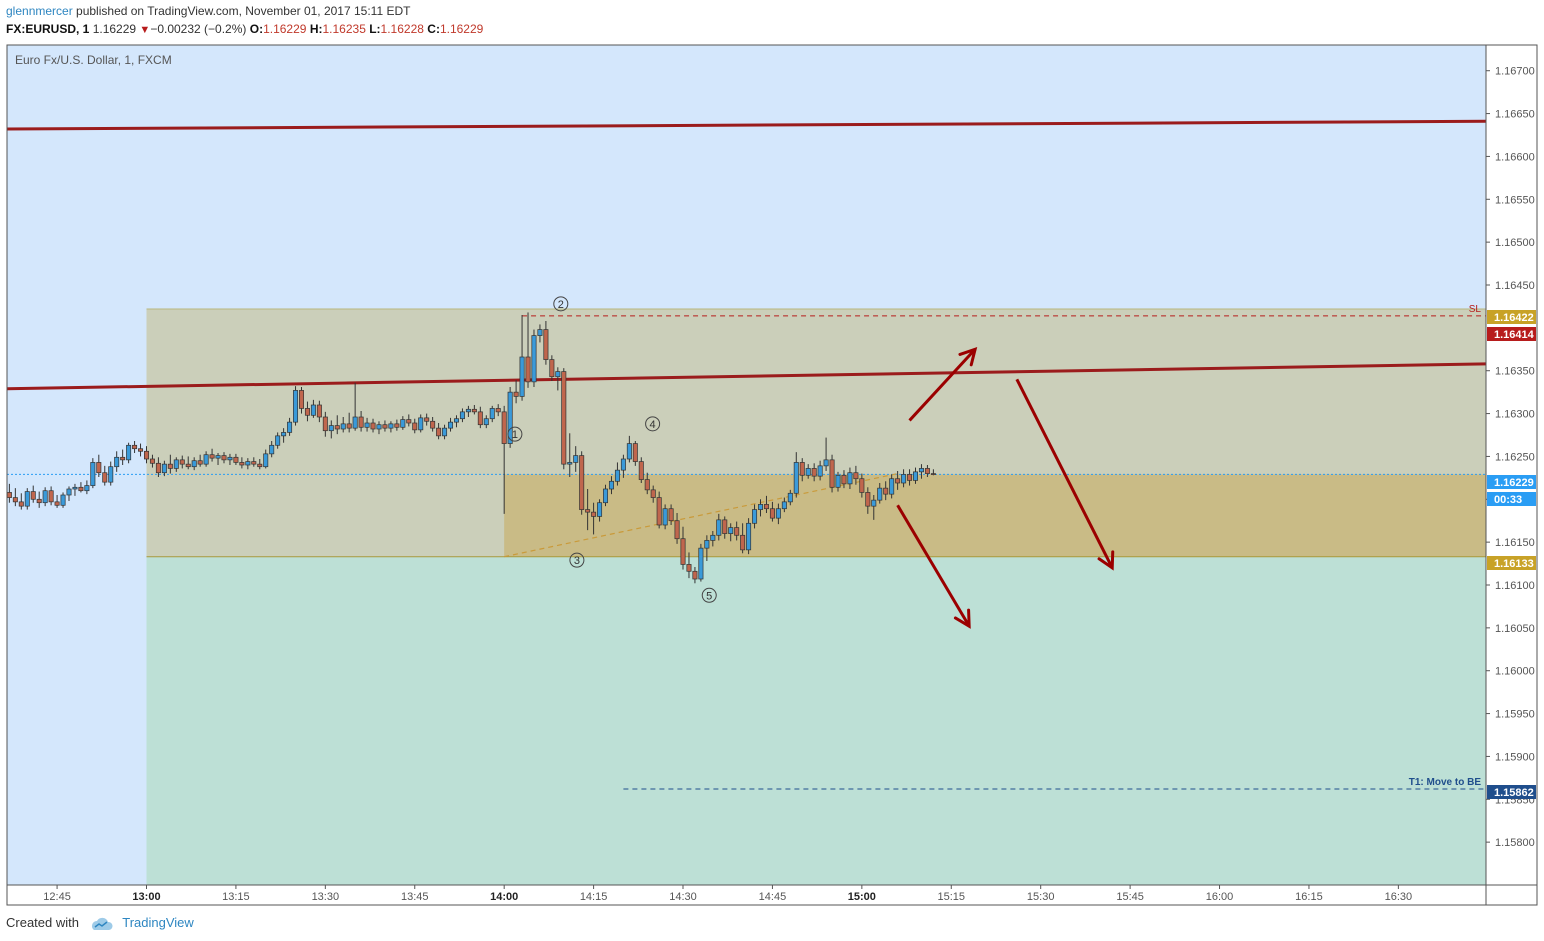 Image resolution: width=1544 pixels, height=941 pixels. I want to click on price-tag-text: 00:33, so click(1508, 500).